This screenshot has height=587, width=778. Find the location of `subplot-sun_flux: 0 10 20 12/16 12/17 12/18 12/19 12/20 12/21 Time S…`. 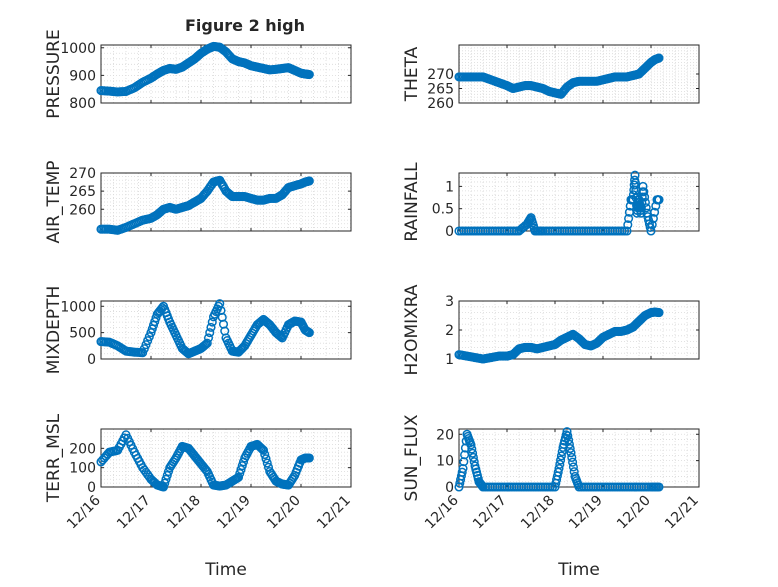

subplot-sun_flux: 0 10 20 12/16 12/17 12/18 12/19 12/20 12/21 Time S… is located at coordinates (552, 497).